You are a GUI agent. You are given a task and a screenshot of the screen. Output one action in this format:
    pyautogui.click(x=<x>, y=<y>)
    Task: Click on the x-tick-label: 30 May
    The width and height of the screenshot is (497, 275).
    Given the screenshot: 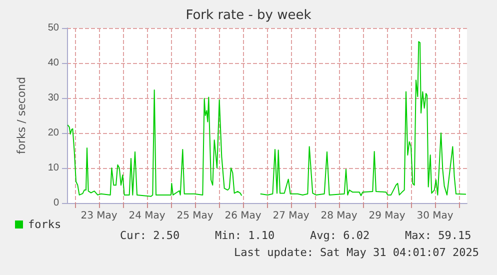 What is the action you would take?
    pyautogui.click(x=435, y=216)
    